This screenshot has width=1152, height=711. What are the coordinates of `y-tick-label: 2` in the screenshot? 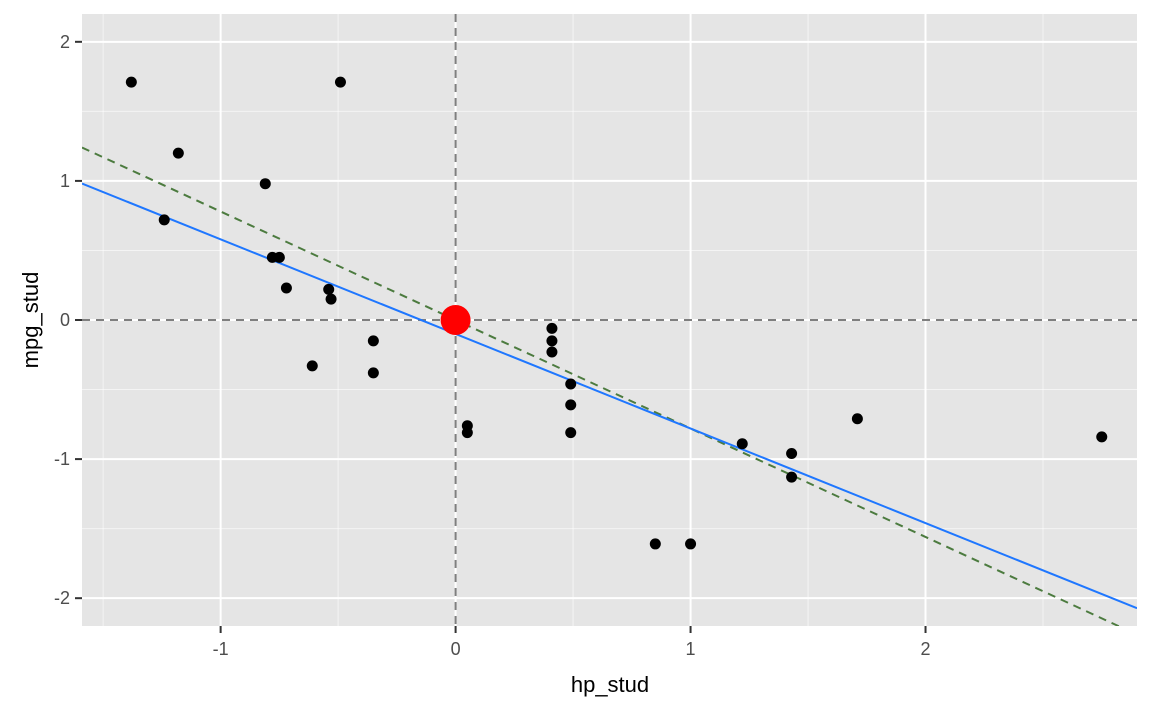 It's located at (65, 42).